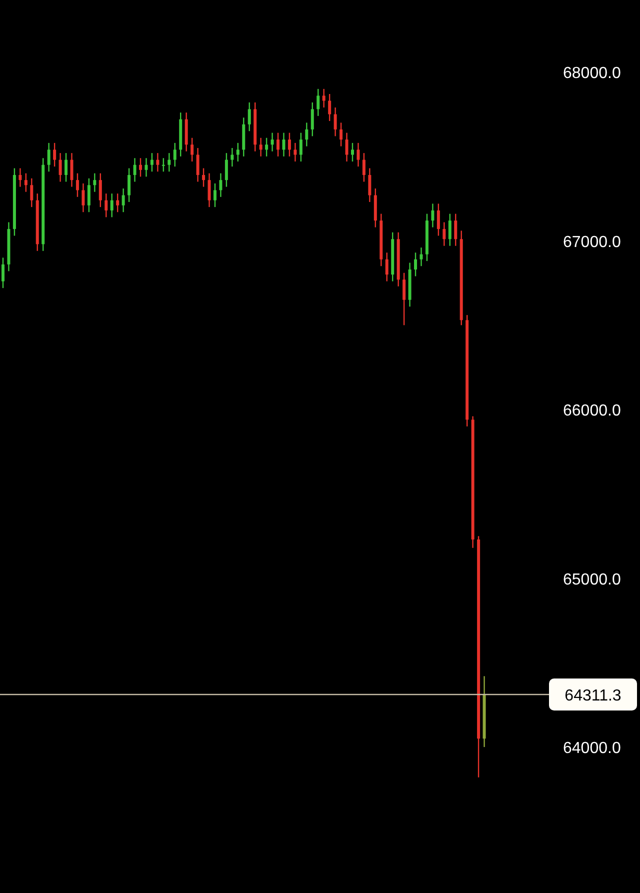  Describe the element at coordinates (592, 749) in the screenshot. I see `y-tick-label: 64000.0` at that location.